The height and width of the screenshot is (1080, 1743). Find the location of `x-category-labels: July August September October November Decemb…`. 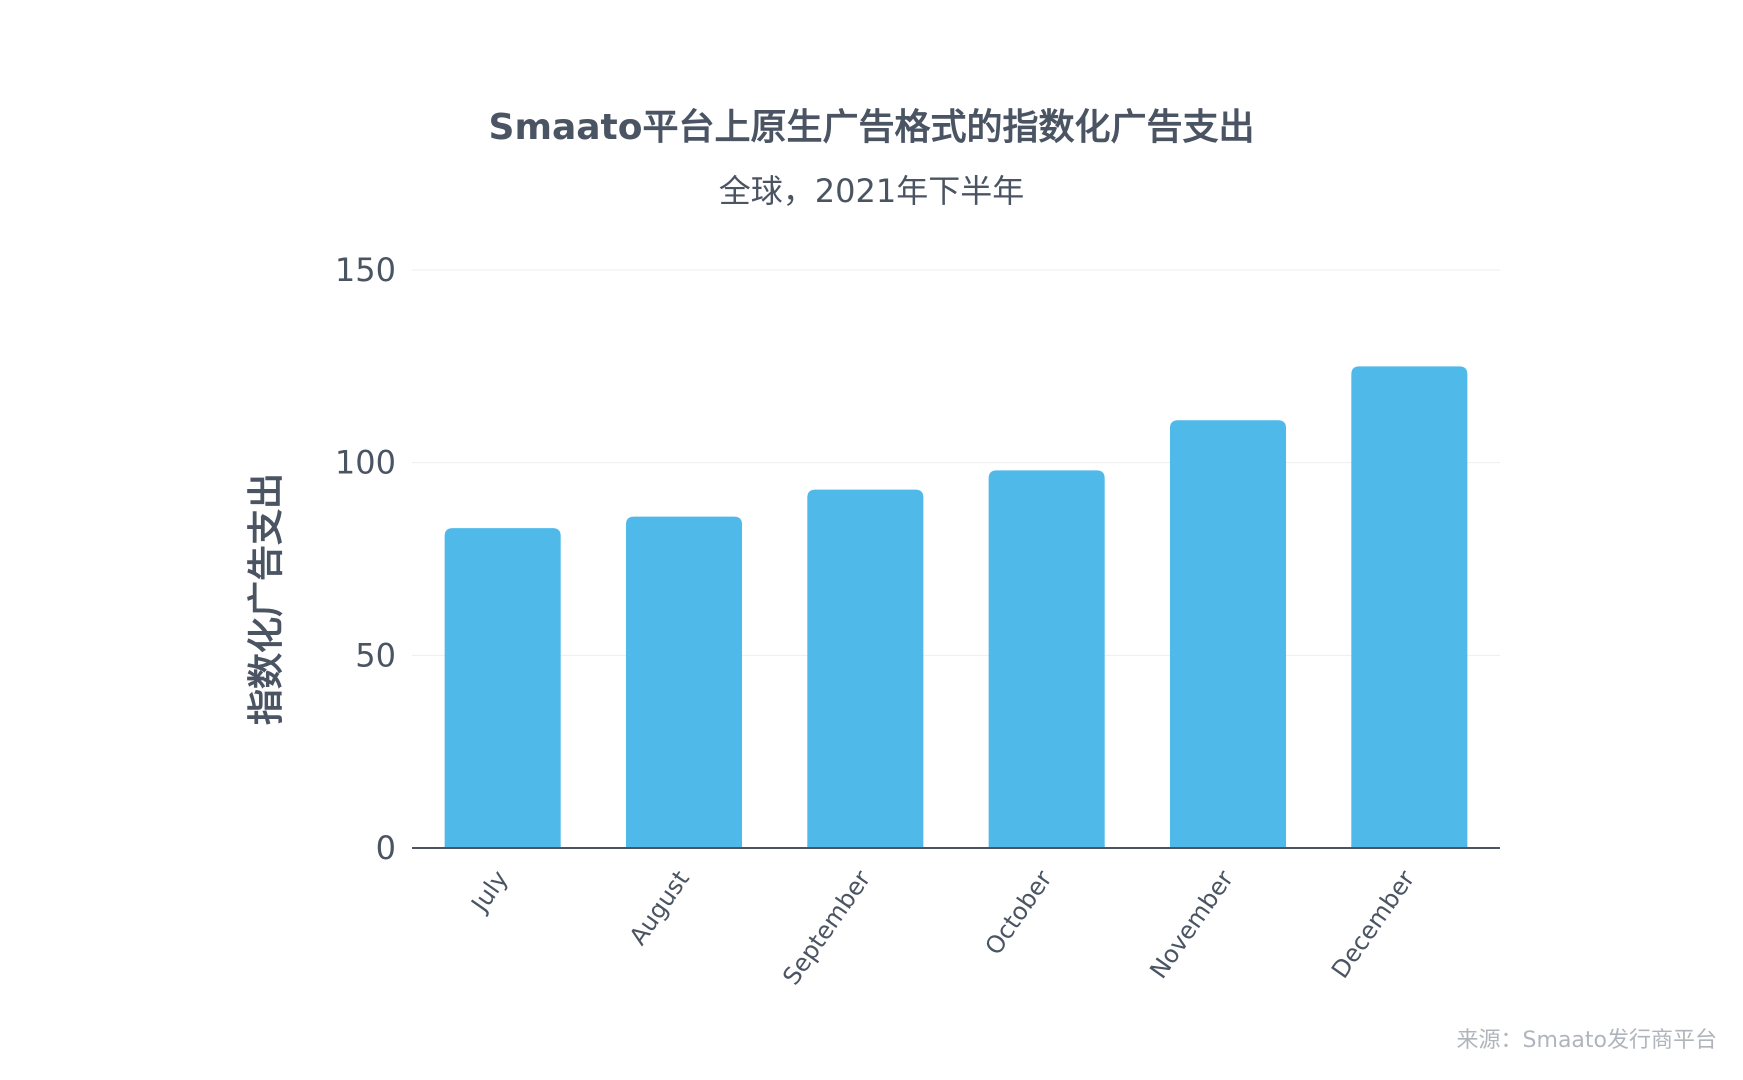

x-category-labels: July August September October November Decemb… is located at coordinates (943, 927).